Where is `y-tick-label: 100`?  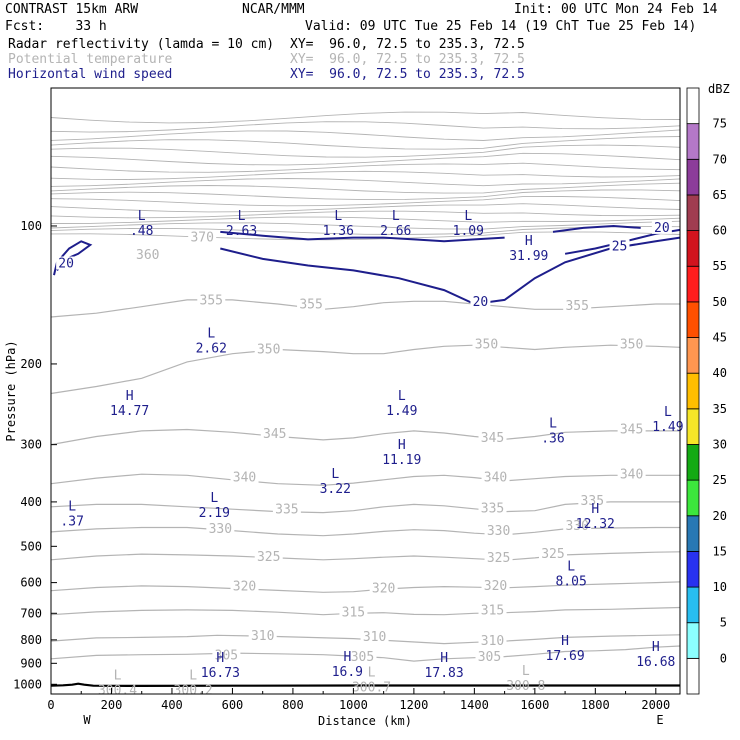 y-tick-label: 100 is located at coordinates (31, 226).